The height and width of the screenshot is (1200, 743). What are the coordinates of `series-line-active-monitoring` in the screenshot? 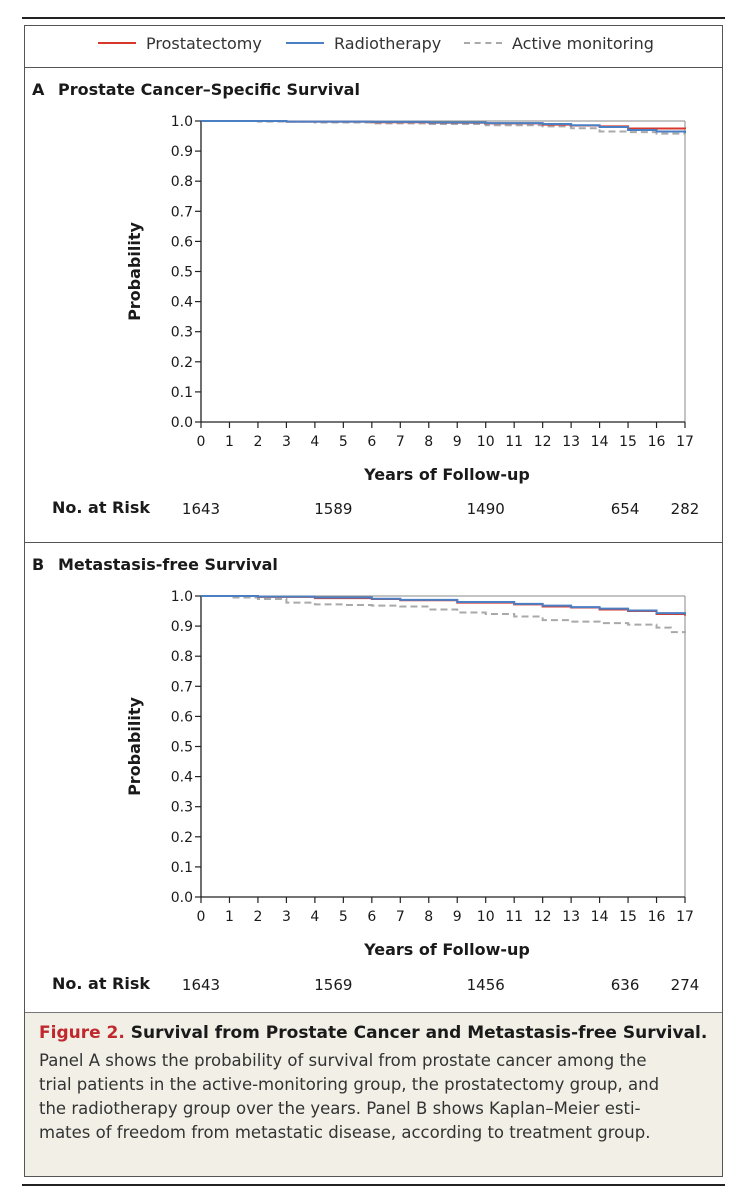 It's located at (443, 614).